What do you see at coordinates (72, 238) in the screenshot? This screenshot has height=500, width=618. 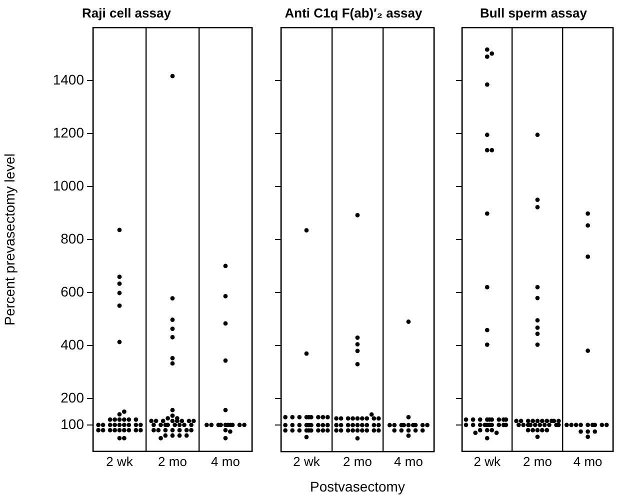 I see `y-tick-label: 800` at bounding box center [72, 238].